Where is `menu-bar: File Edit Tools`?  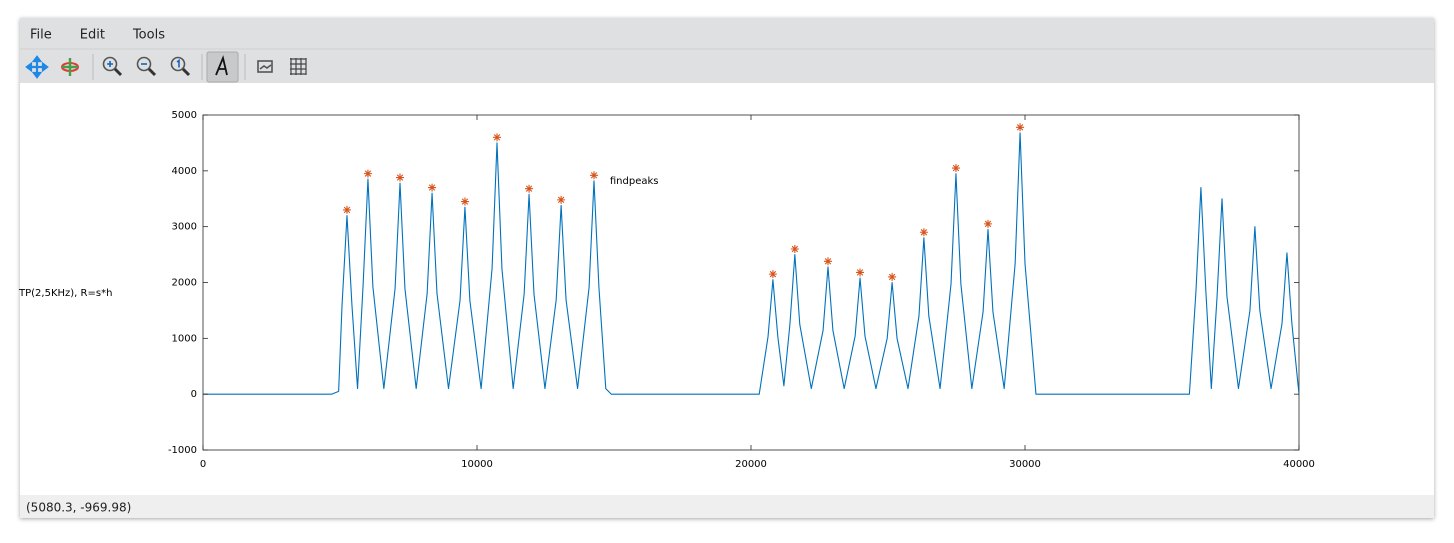 menu-bar: File Edit Tools is located at coordinates (97, 35).